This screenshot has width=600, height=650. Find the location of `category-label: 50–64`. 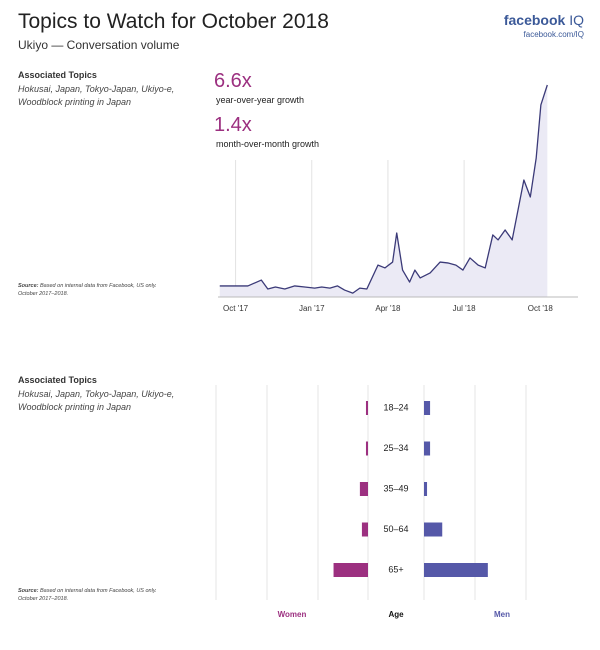

category-label: 50–64 is located at coordinates (395, 529).